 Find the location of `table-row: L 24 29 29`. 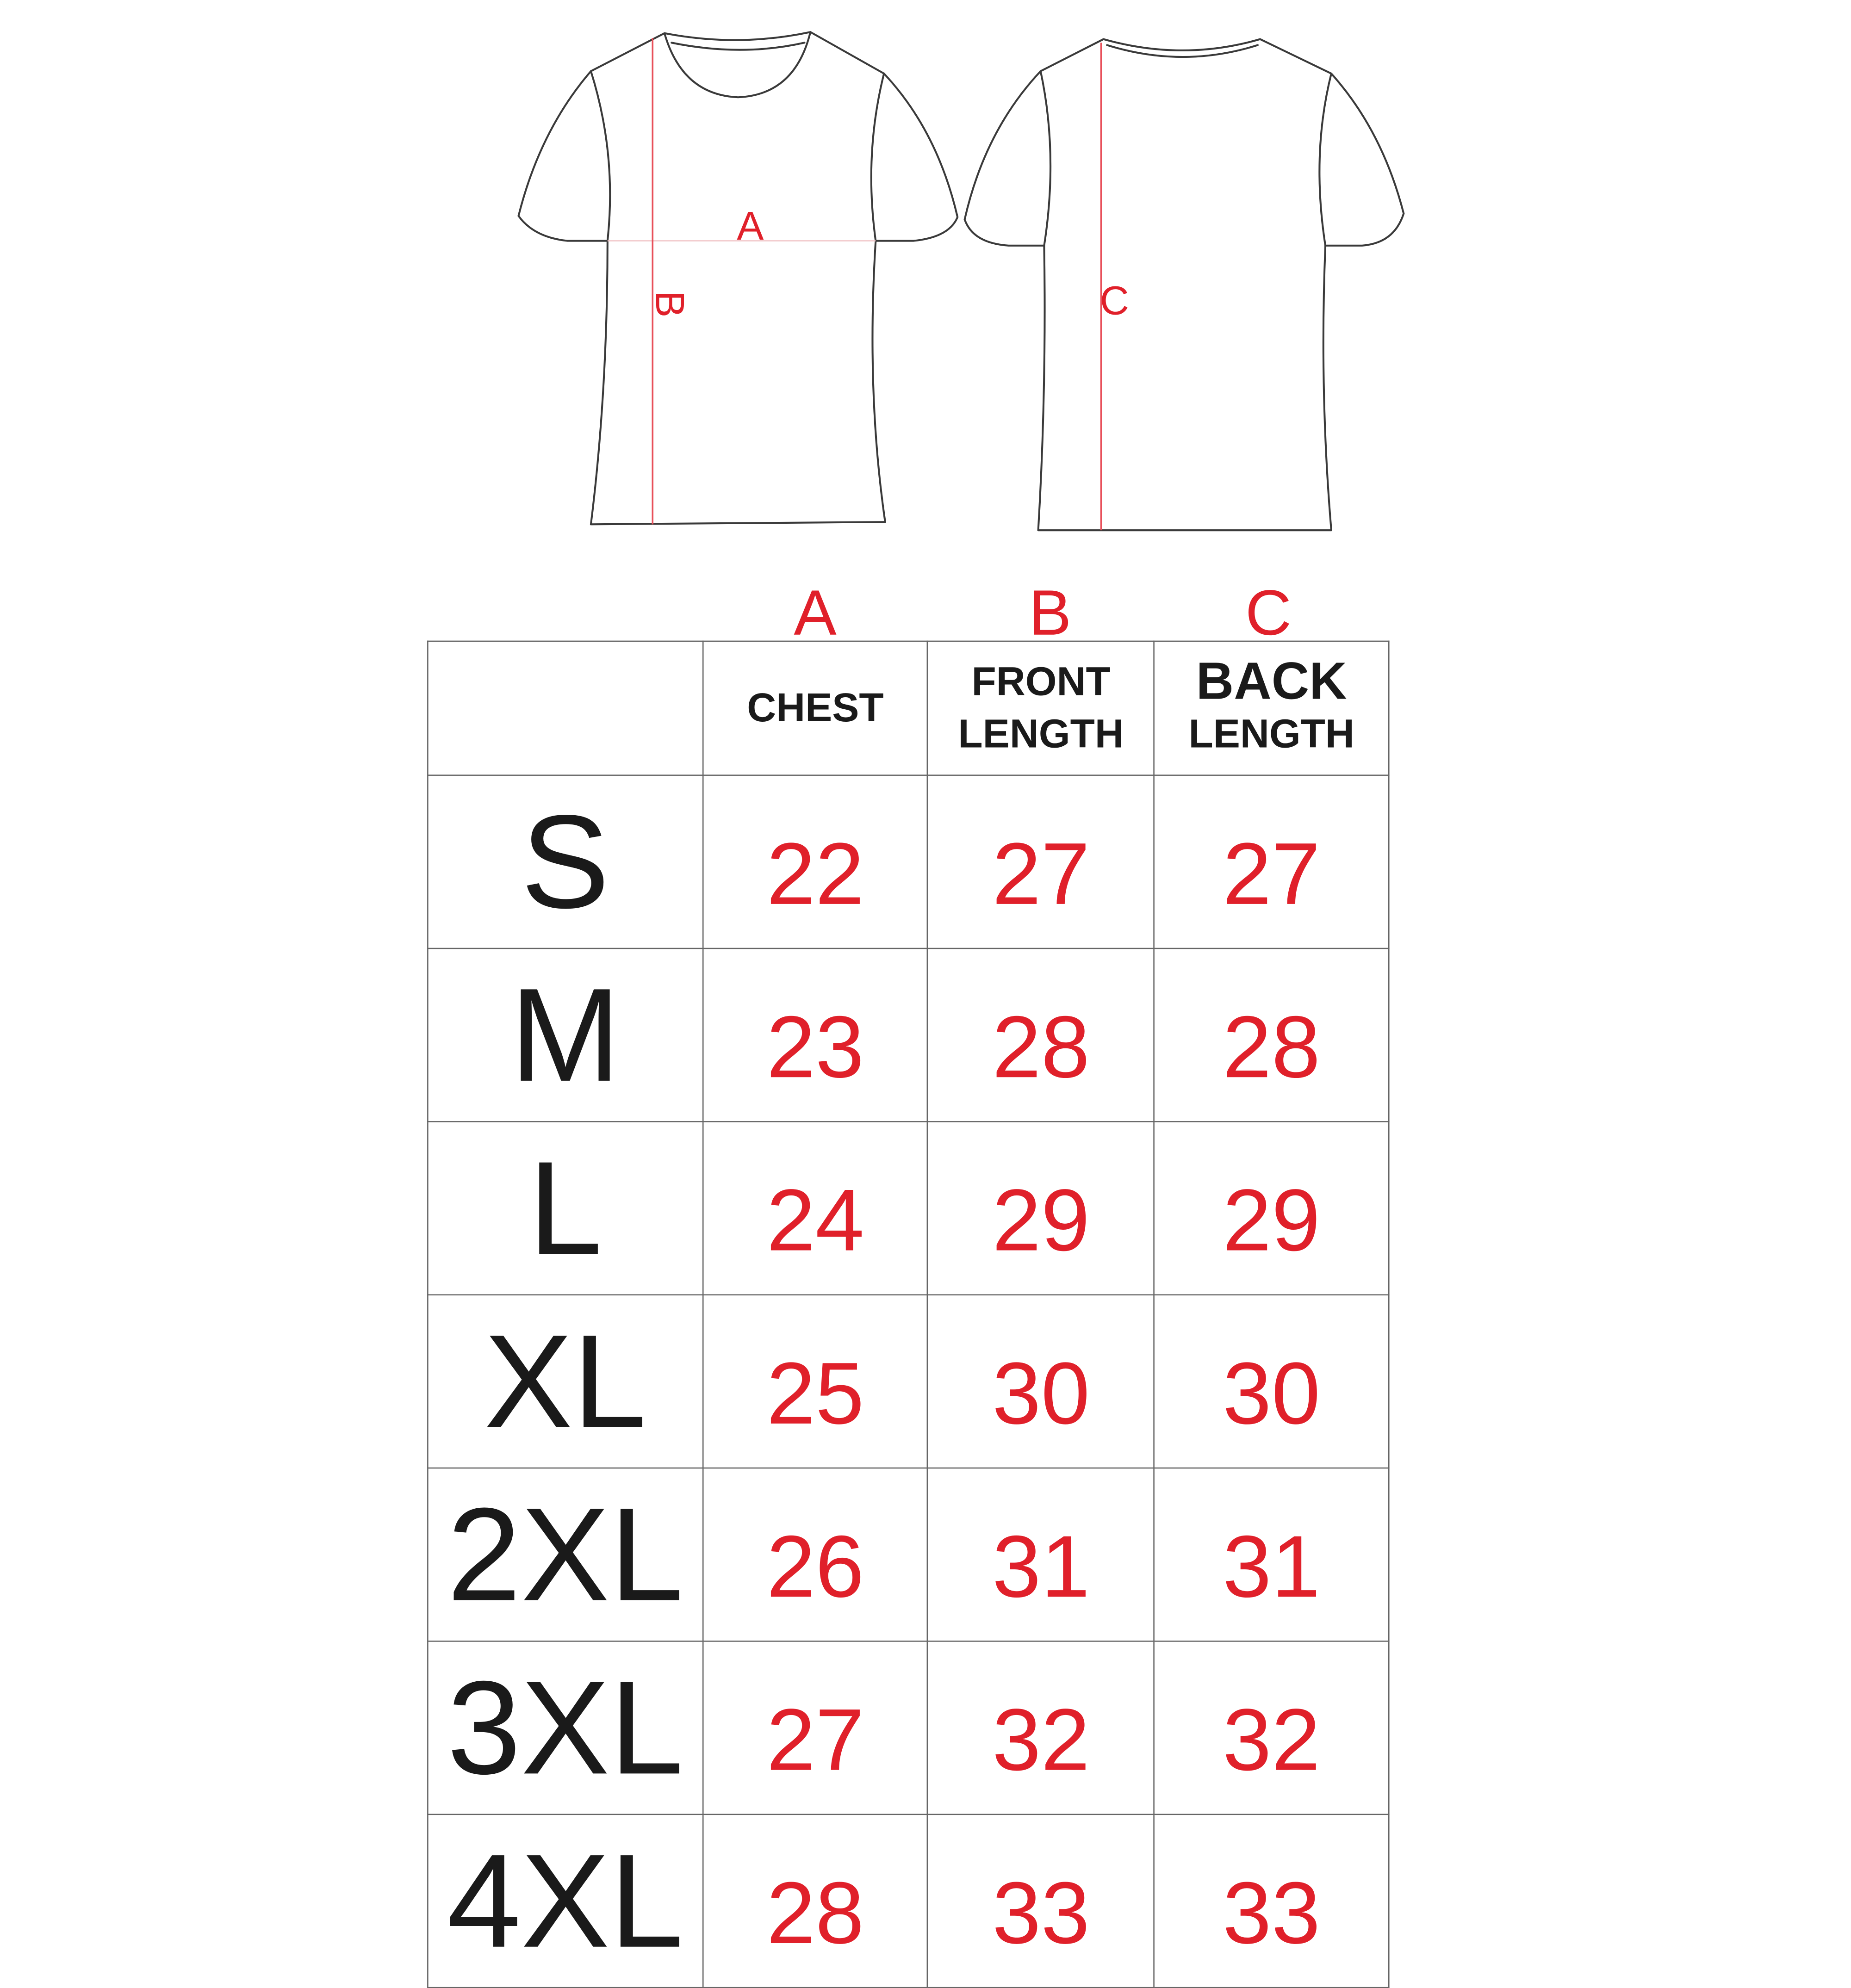

table-row: L 24 29 29 is located at coordinates (908, 1208).